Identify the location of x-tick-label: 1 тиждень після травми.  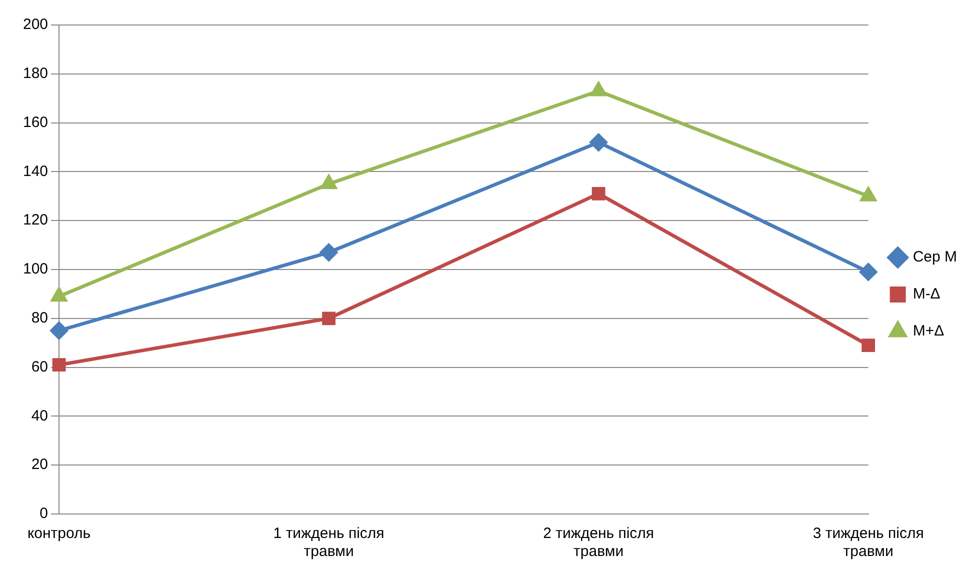
(328, 542).